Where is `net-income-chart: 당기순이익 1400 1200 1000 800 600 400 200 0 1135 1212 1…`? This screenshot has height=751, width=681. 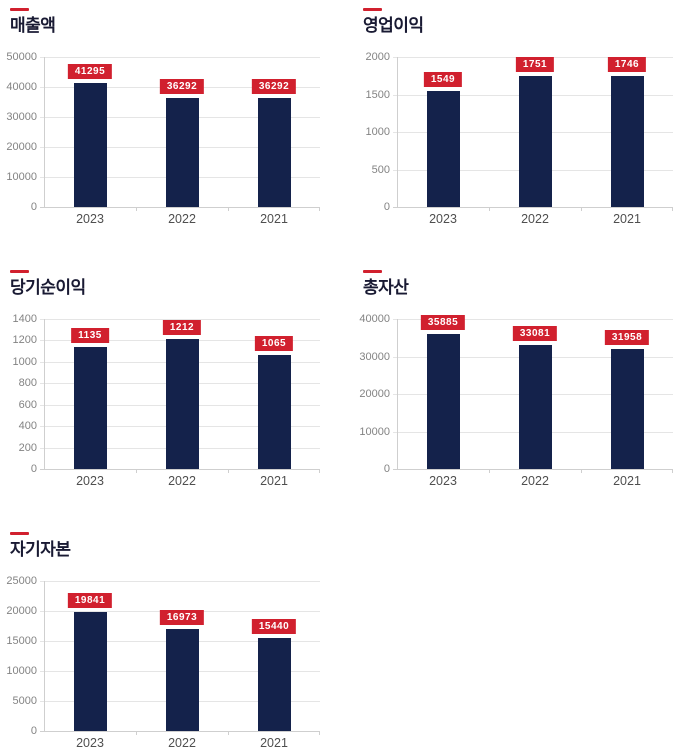 net-income-chart: 당기순이익 1400 1200 1000 800 600 400 200 0 1135 1212 1… is located at coordinates (165, 381).